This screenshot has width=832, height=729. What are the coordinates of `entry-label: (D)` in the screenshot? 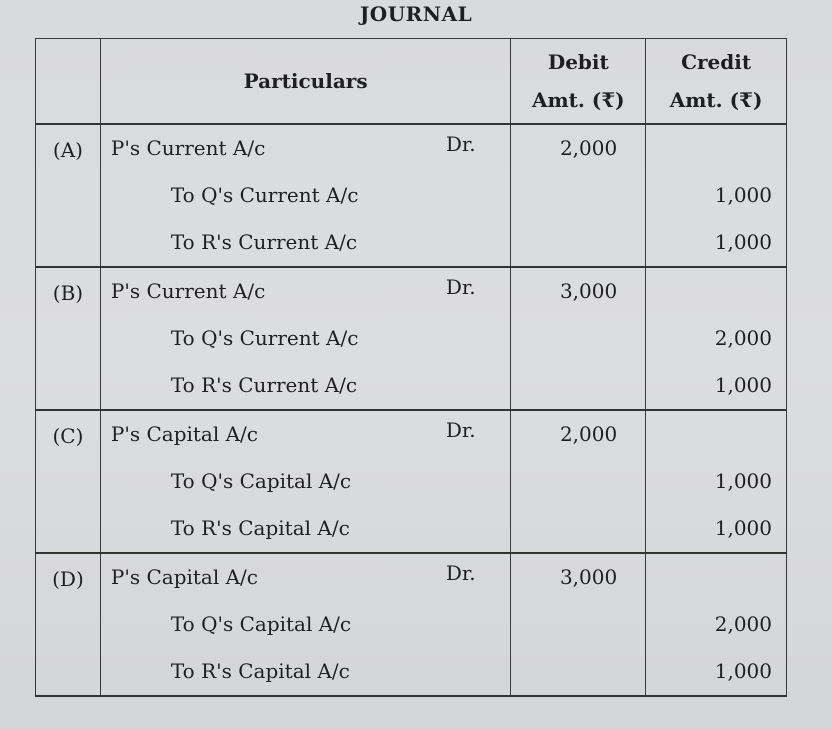 It's located at (68, 579).